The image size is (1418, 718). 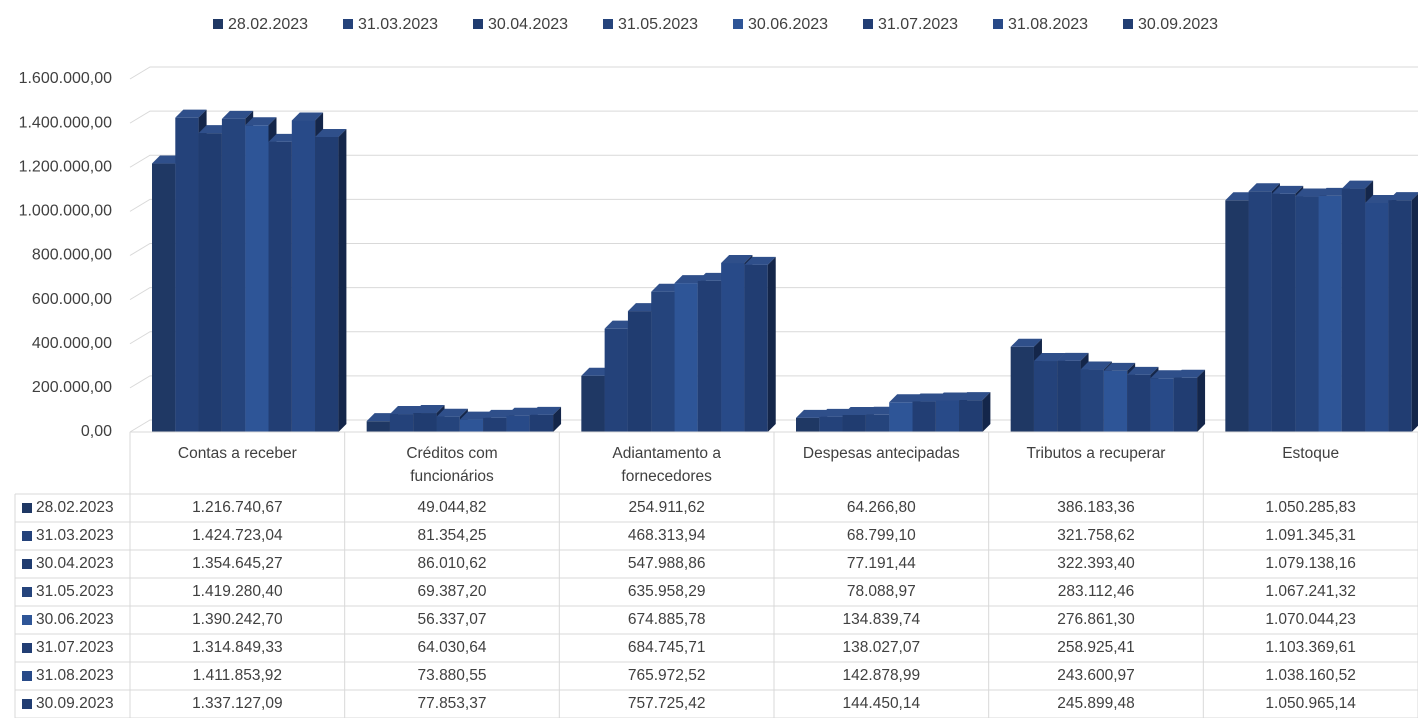 I want to click on table-cell: 386.183,36, so click(x=1096, y=507).